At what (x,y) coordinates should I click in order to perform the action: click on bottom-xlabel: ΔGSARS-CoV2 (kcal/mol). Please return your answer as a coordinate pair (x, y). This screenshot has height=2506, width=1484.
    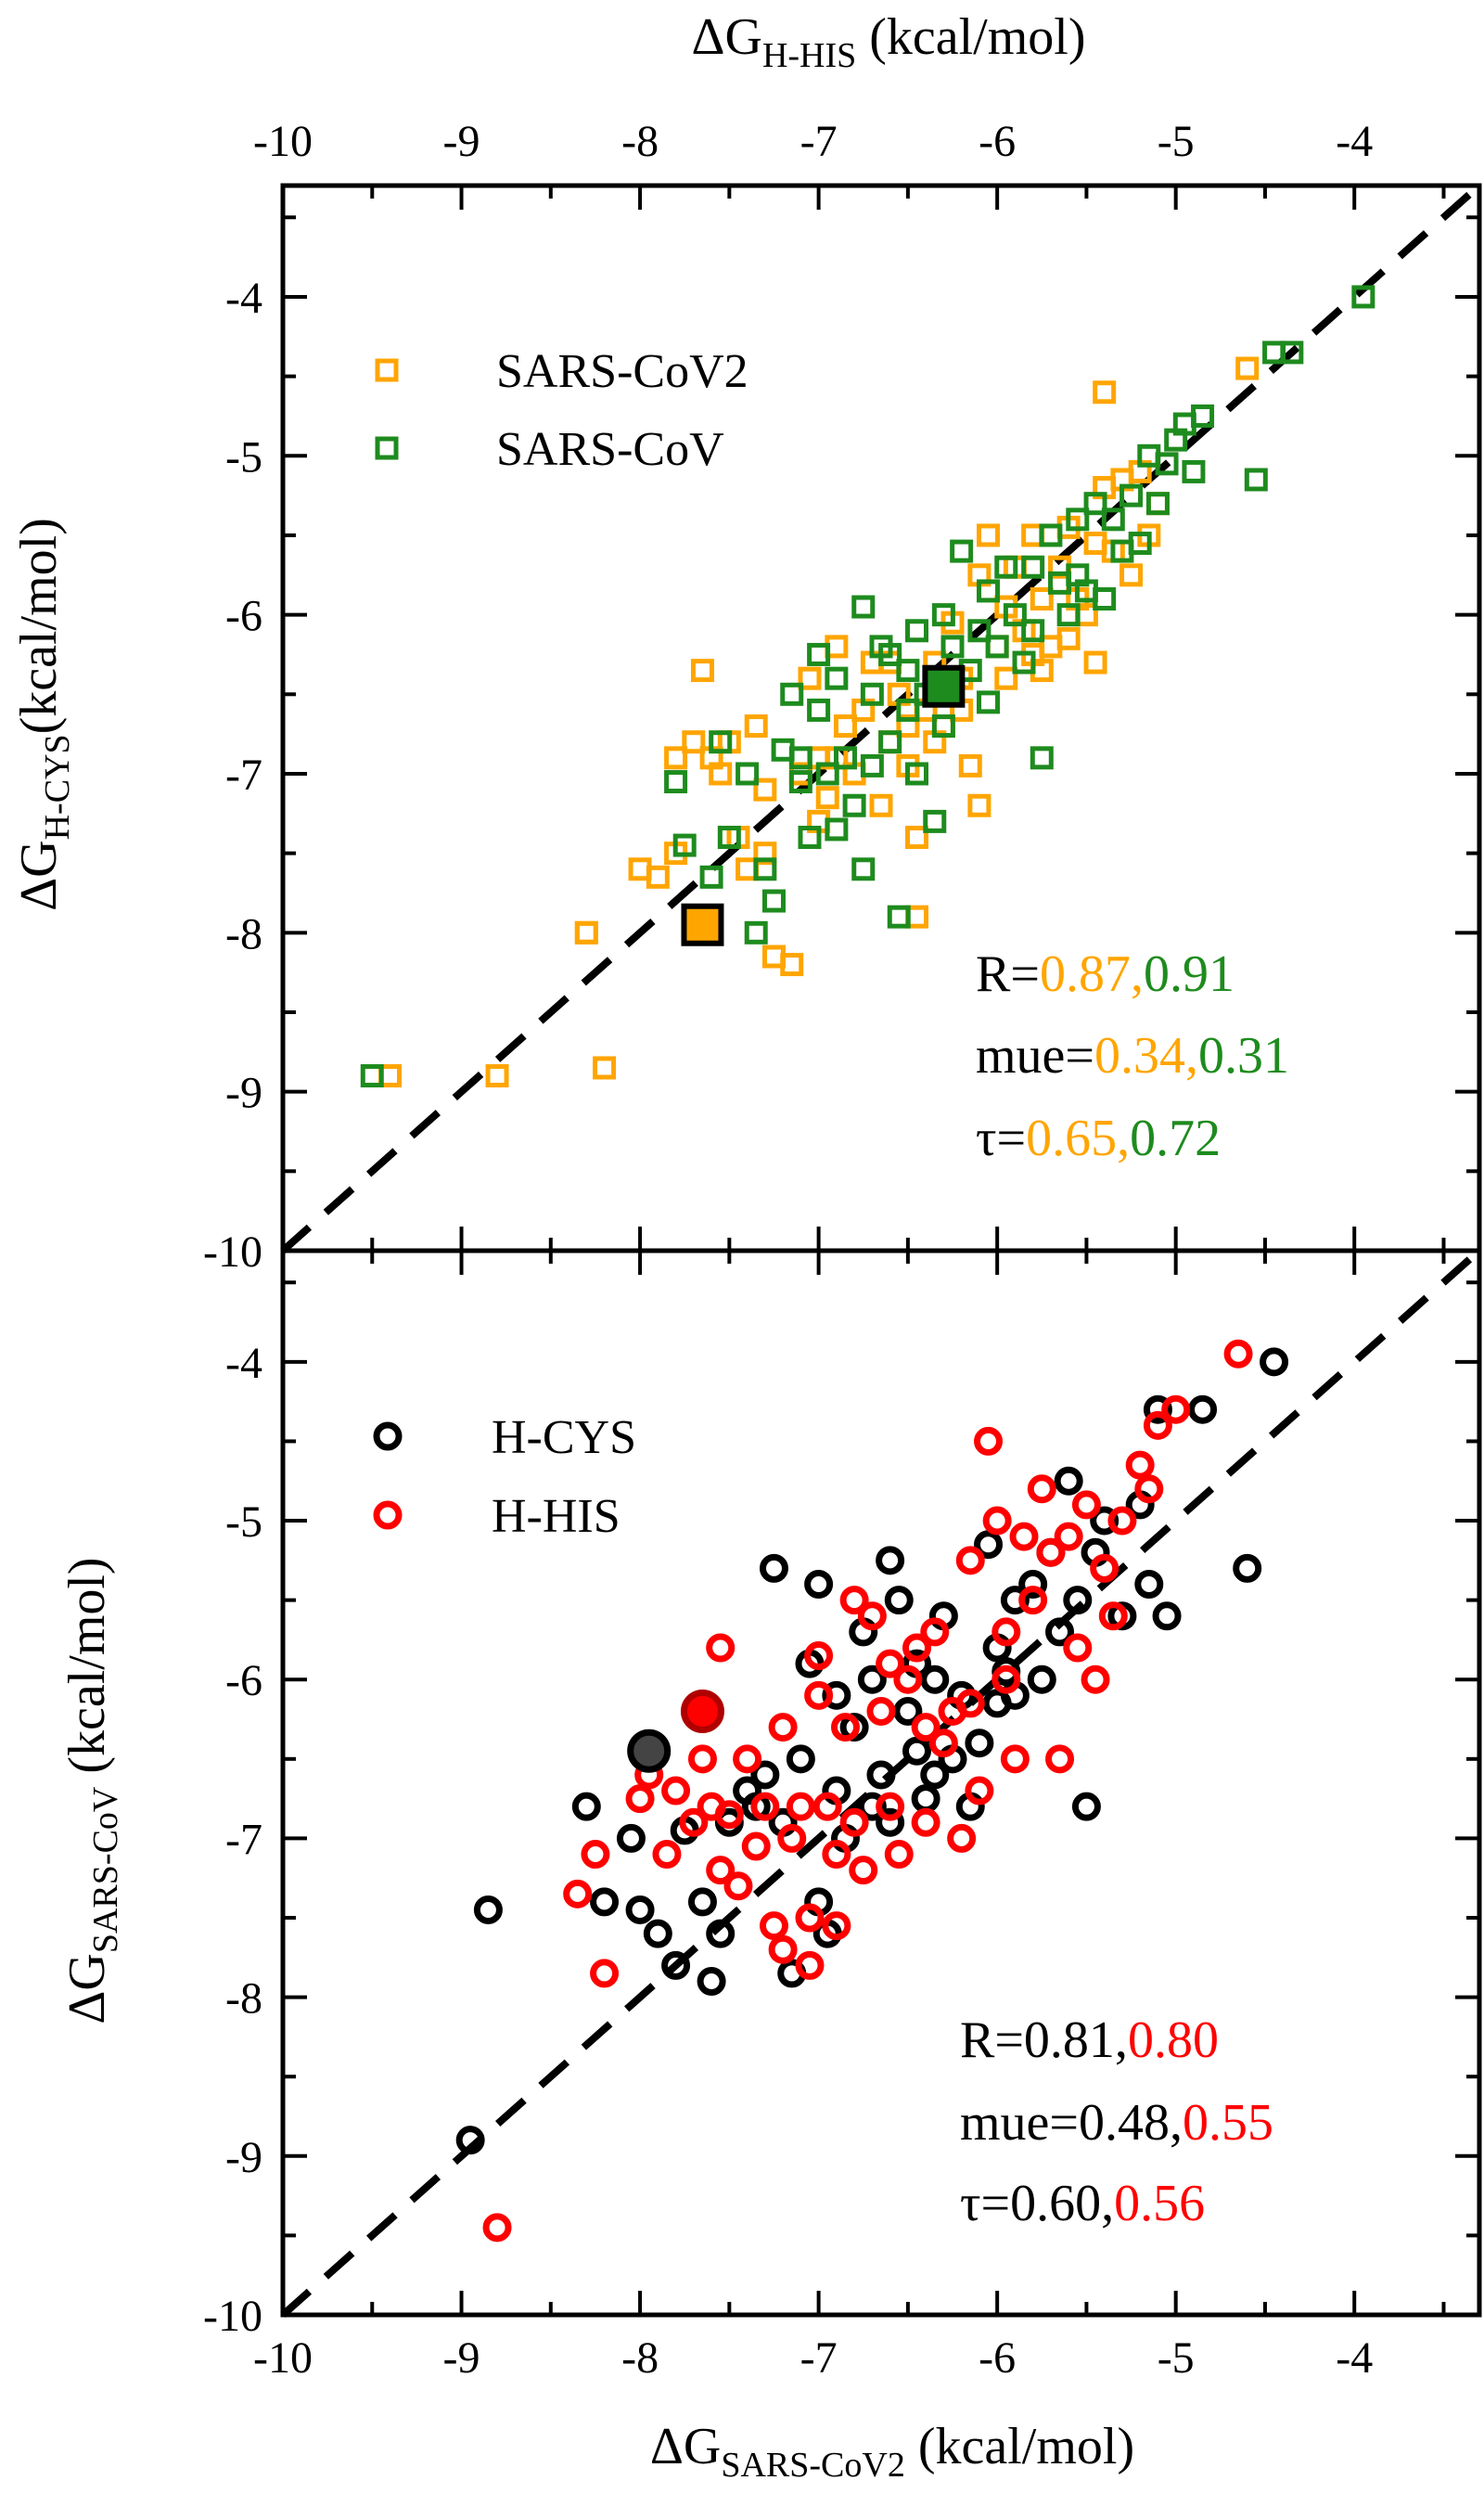
    Looking at the image, I should click on (892, 2451).